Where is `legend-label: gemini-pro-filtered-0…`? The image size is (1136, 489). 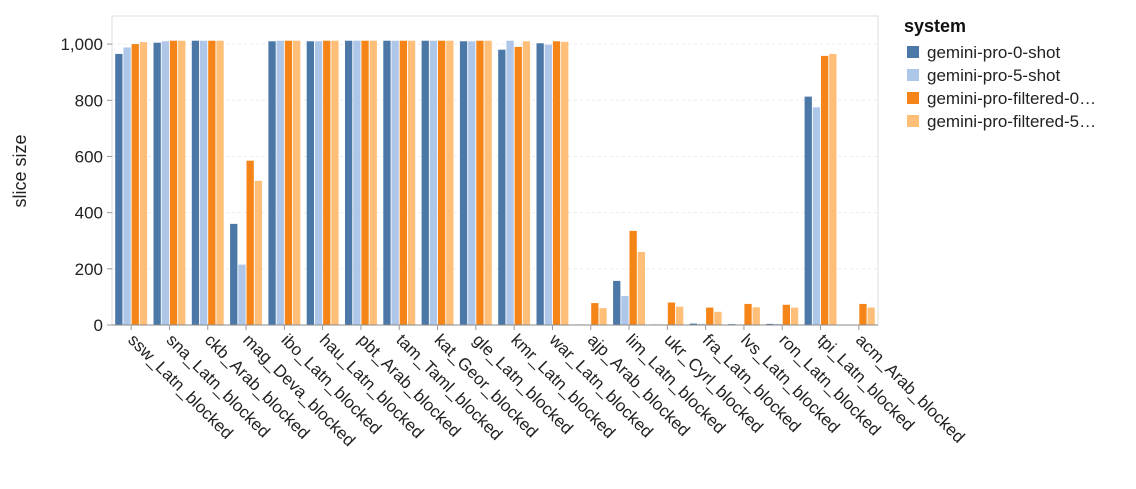 legend-label: gemini-pro-filtered-0… is located at coordinates (1011, 98).